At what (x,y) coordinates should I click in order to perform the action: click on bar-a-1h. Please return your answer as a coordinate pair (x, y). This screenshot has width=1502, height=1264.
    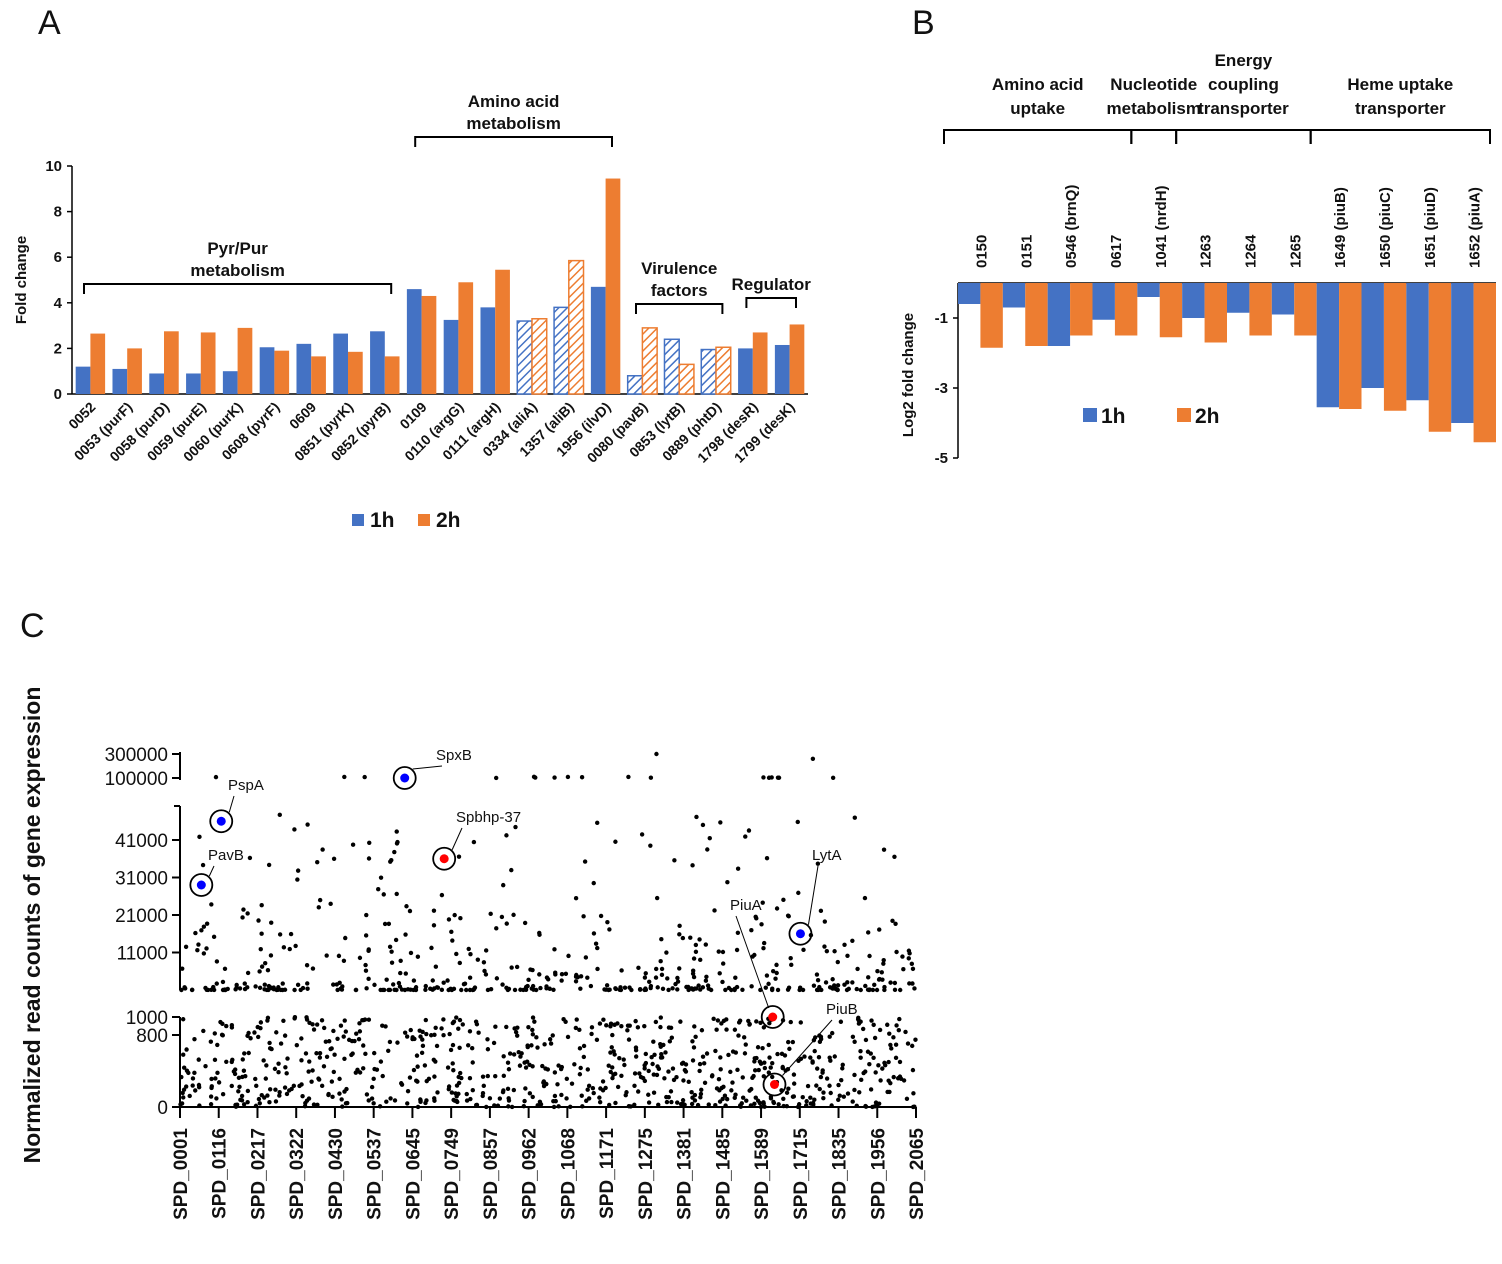
    Looking at the image, I should click on (561, 350).